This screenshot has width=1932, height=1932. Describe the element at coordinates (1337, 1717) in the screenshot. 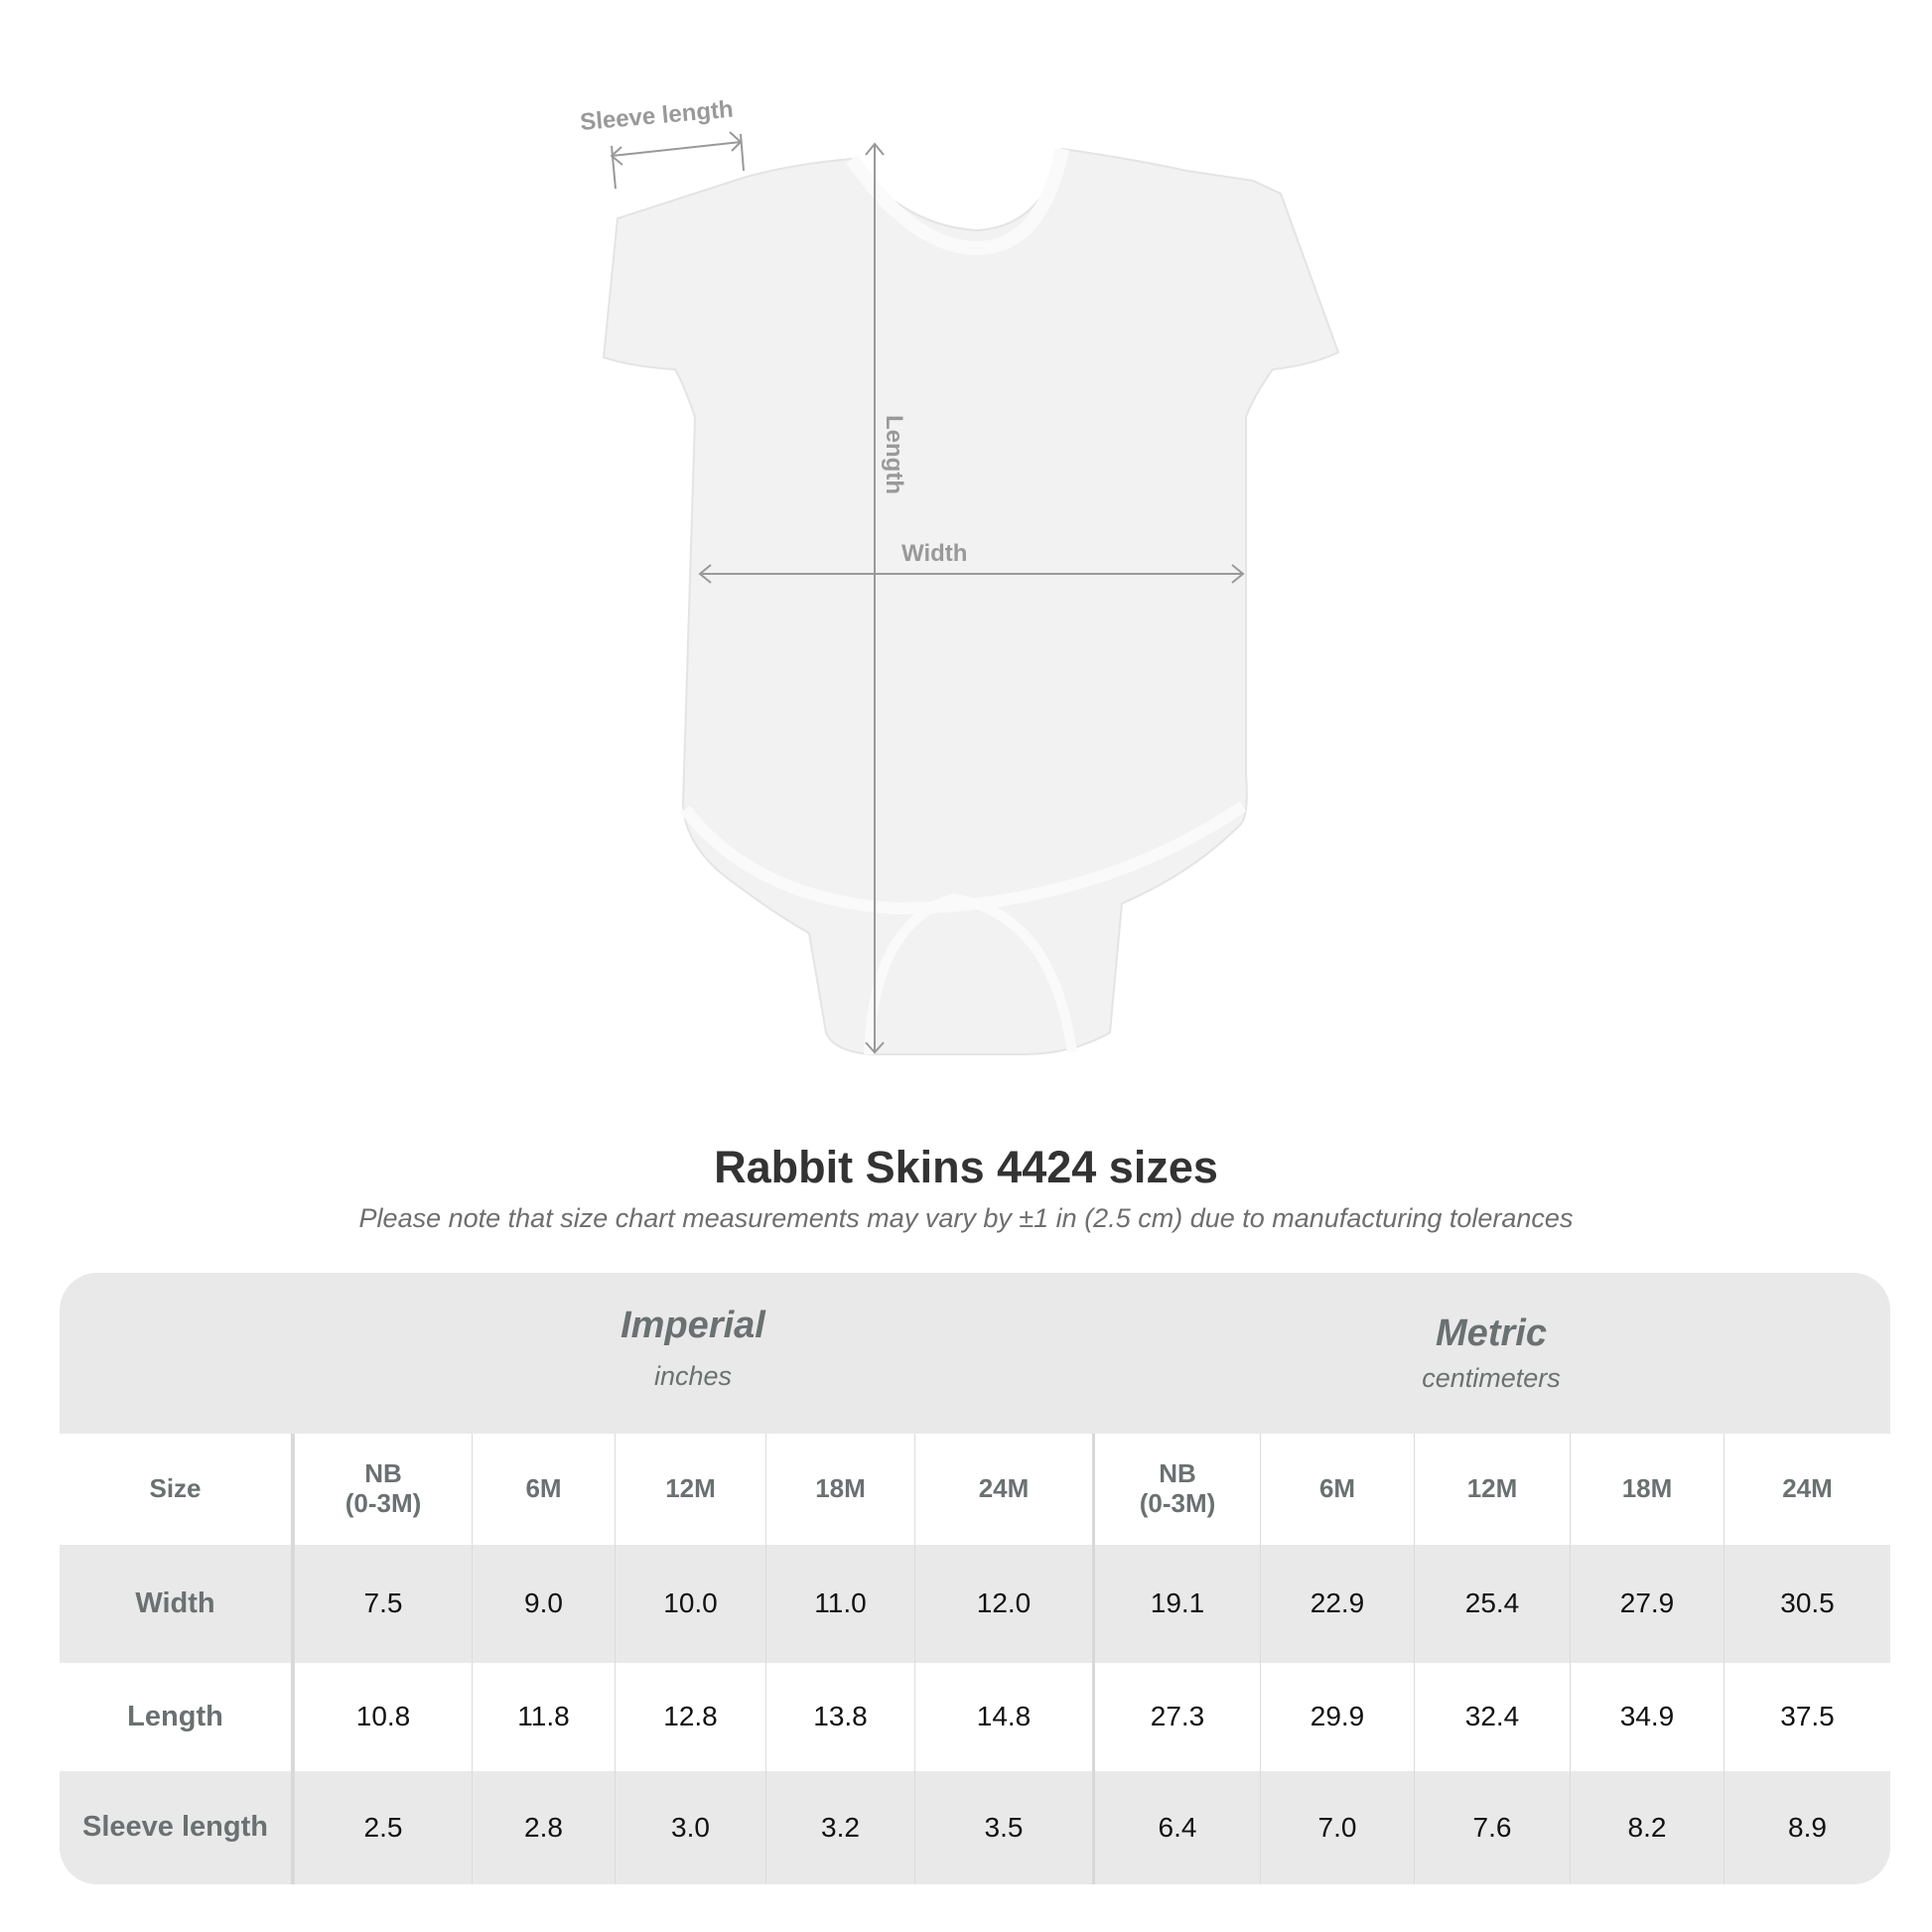

I see `metric-value: 29.9` at that location.